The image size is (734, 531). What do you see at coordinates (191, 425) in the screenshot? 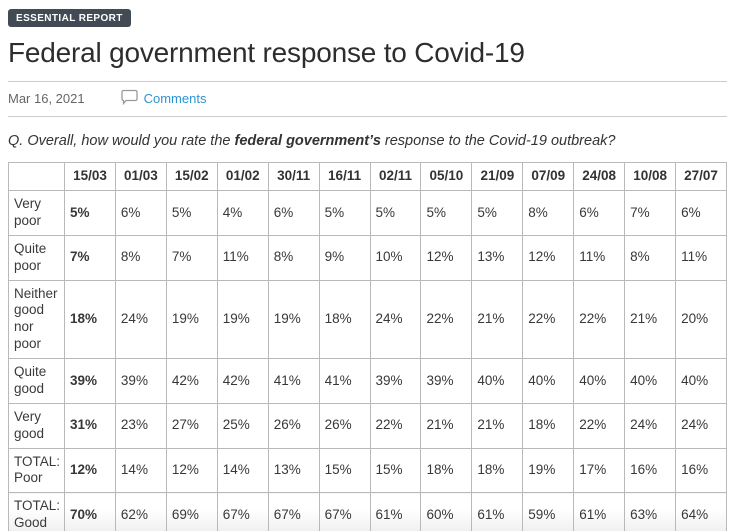
I see `value-cell: 27%` at bounding box center [191, 425].